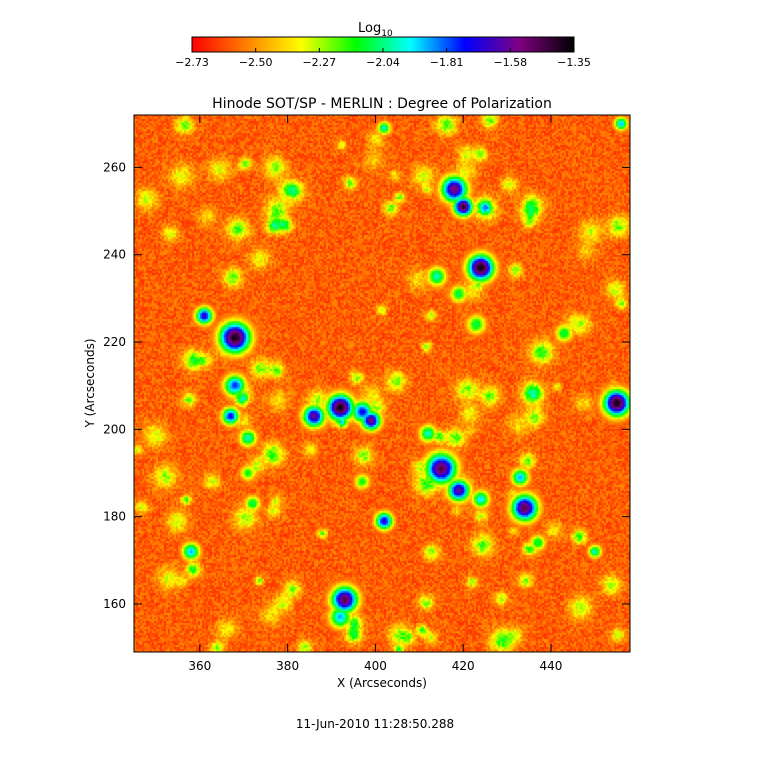  Describe the element at coordinates (574, 62) in the screenshot. I see `colorbar-tick-label: −1.35` at that location.